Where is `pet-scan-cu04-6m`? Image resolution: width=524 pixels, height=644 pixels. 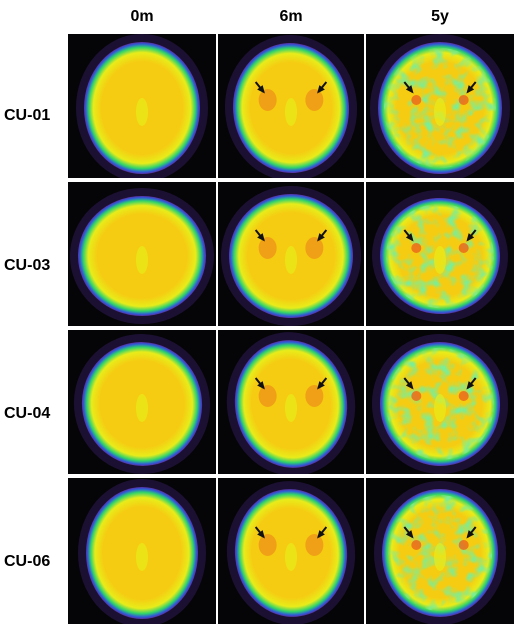 pet-scan-cu04-6m is located at coordinates (291, 402).